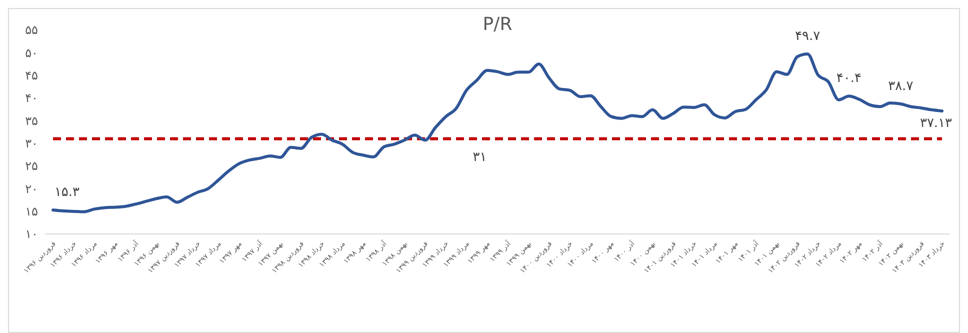  What do you see at coordinates (31, 30) in the screenshot?
I see `y-tick-label: ۵۵` at bounding box center [31, 30].